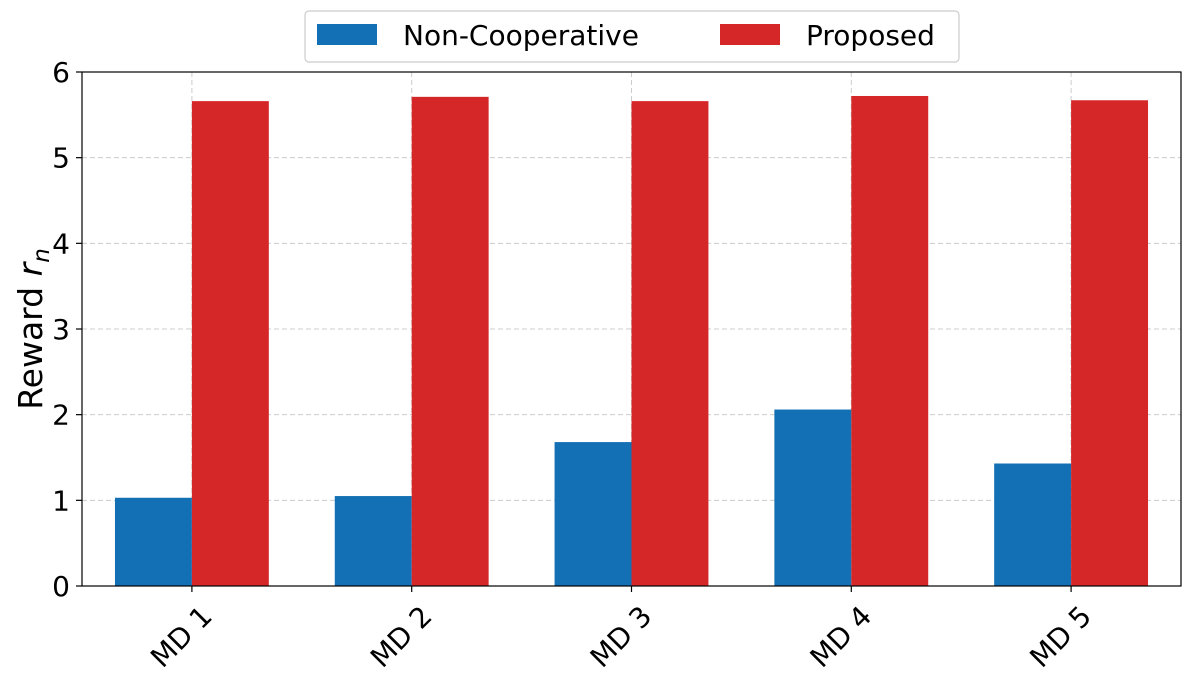 This screenshot has height=686, width=1189. What do you see at coordinates (347, 34) in the screenshot?
I see `legend-swatch-non-cooperative` at bounding box center [347, 34].